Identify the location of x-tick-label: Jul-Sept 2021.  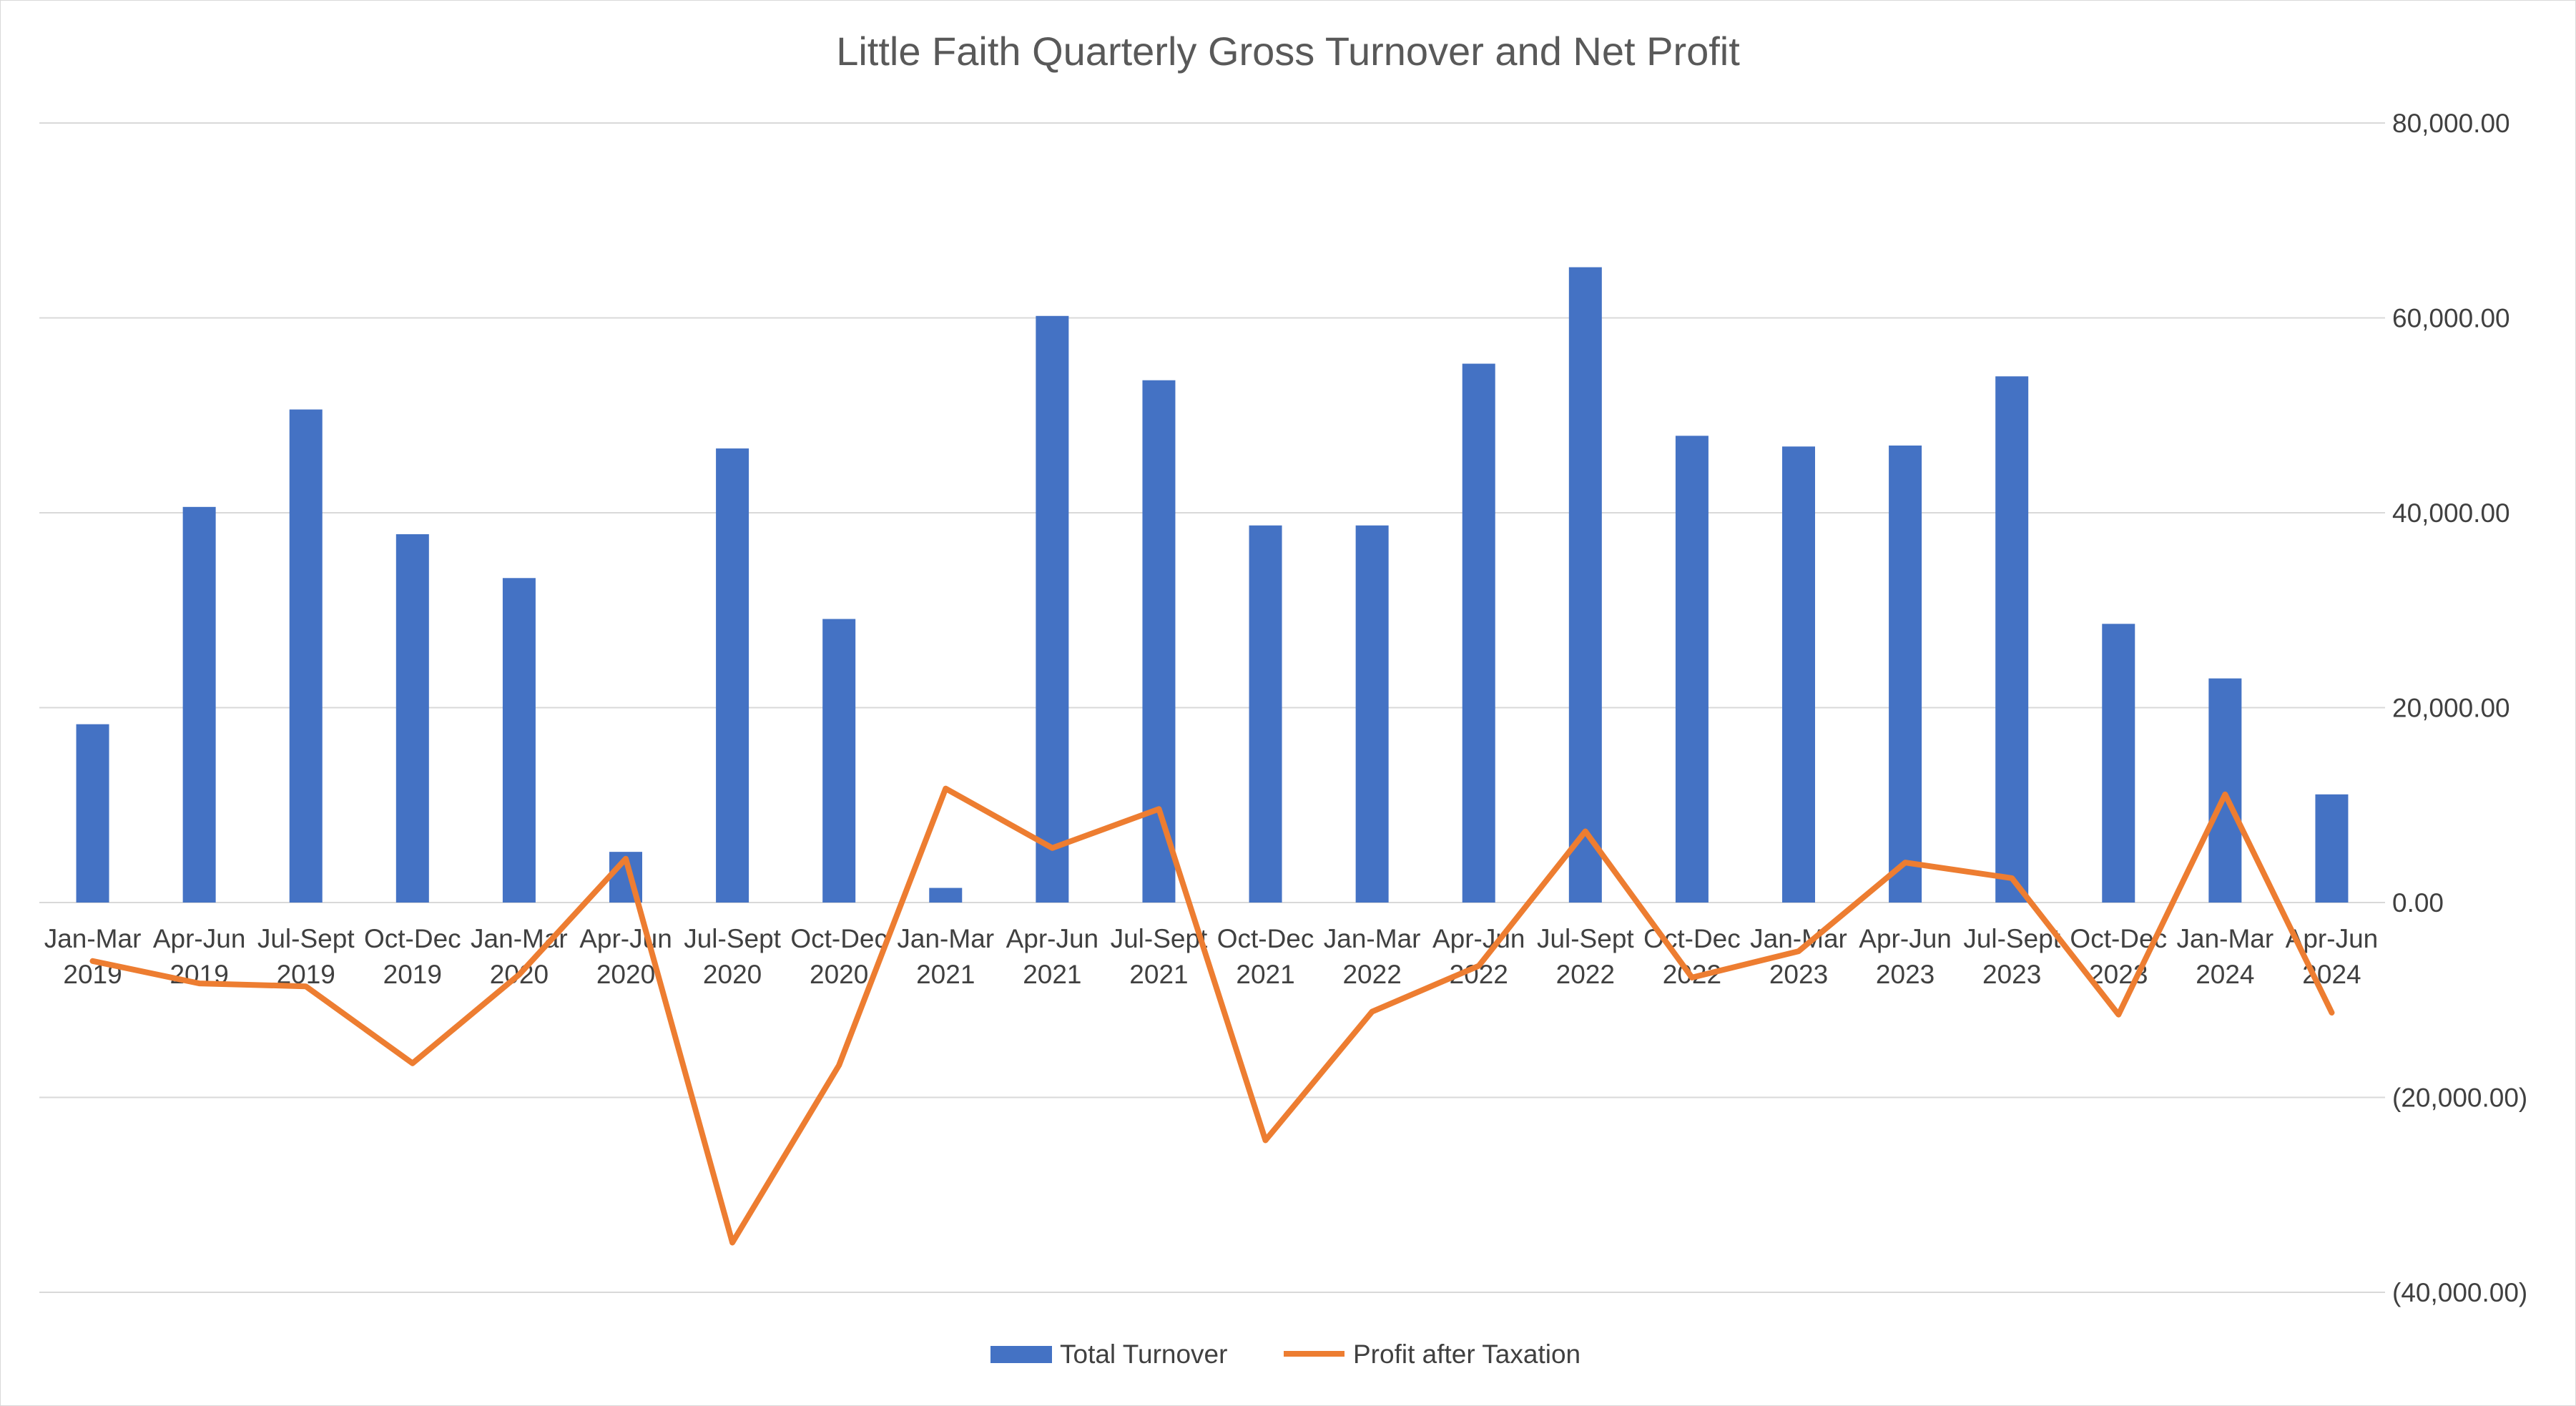
(1160, 956).